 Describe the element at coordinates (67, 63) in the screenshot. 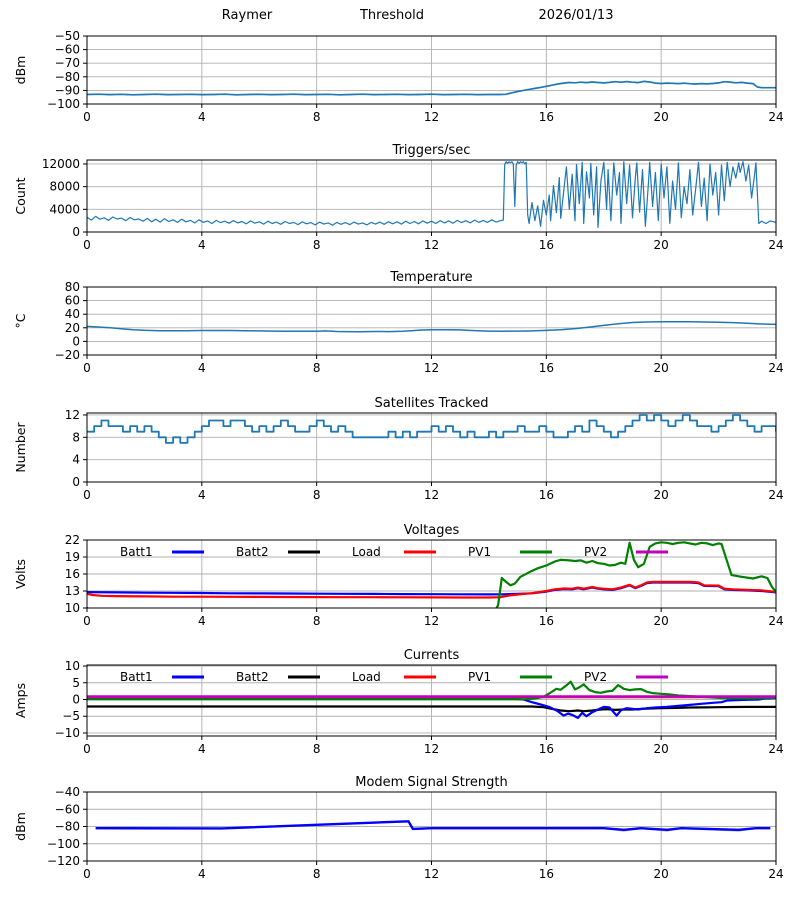

I see `y-tick-label: −70` at that location.